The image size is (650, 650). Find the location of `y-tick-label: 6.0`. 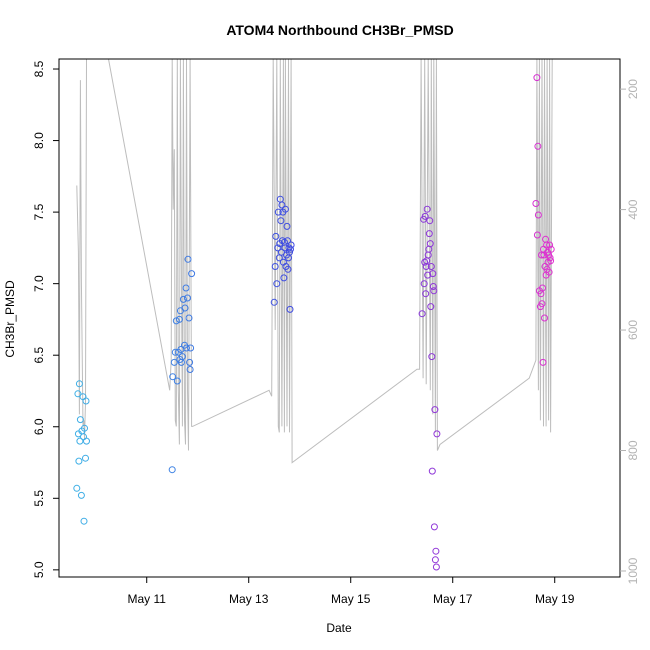

y-tick-label: 6.0 is located at coordinates (39, 426).